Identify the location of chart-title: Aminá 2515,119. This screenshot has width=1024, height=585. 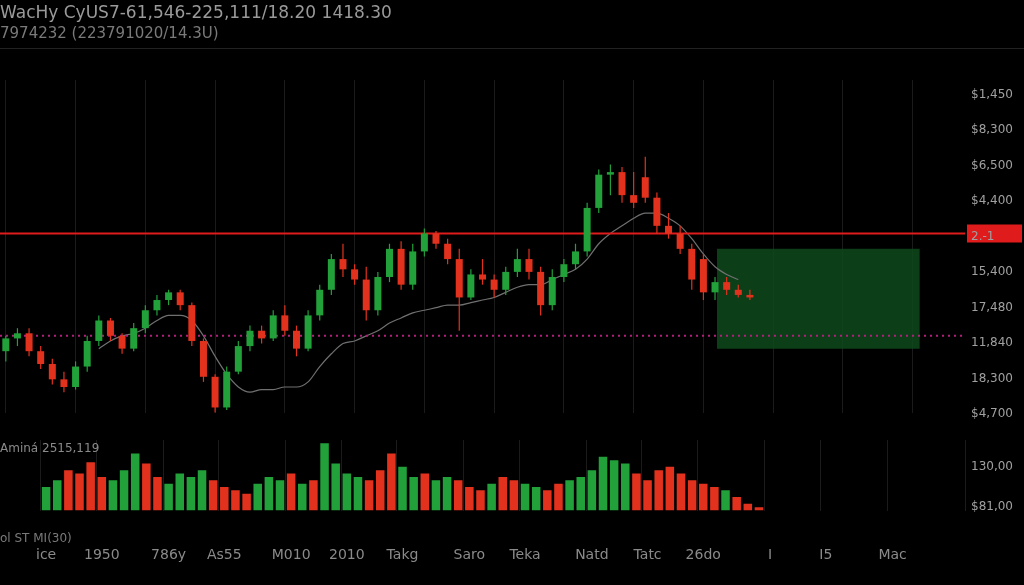
(50, 448).